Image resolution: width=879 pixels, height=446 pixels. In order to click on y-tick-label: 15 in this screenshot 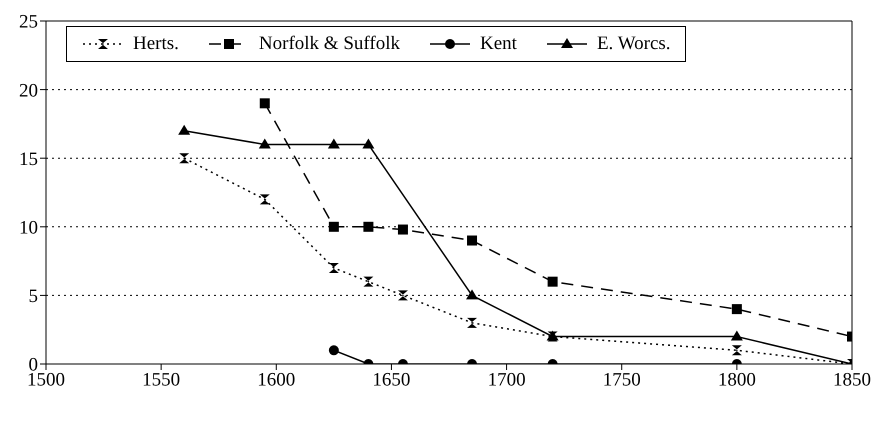, I will do `click(28, 159)`.